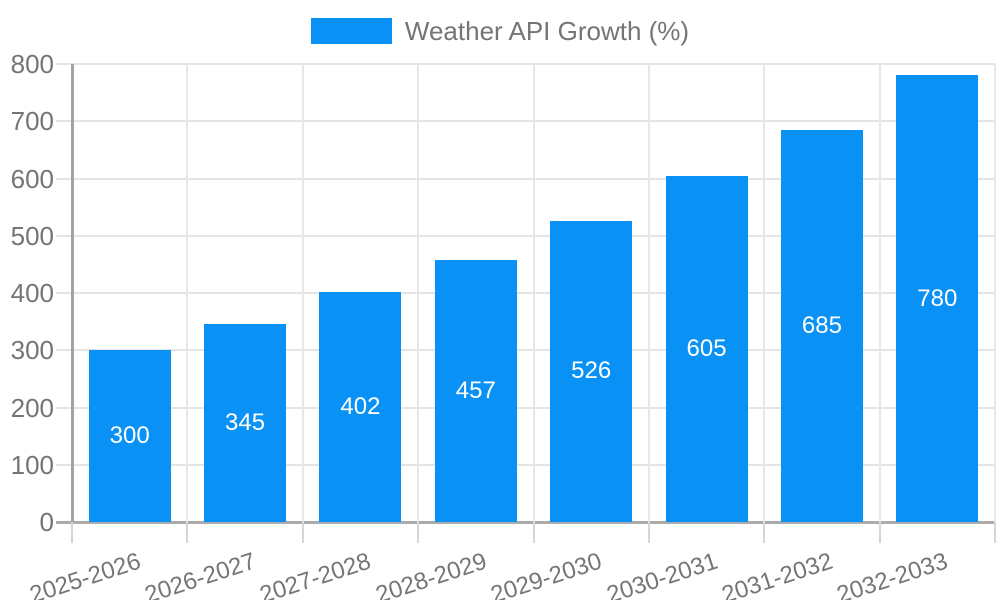 Image resolution: width=1000 pixels, height=600 pixels. I want to click on legend-item: Weather API Growth (%), so click(500, 31).